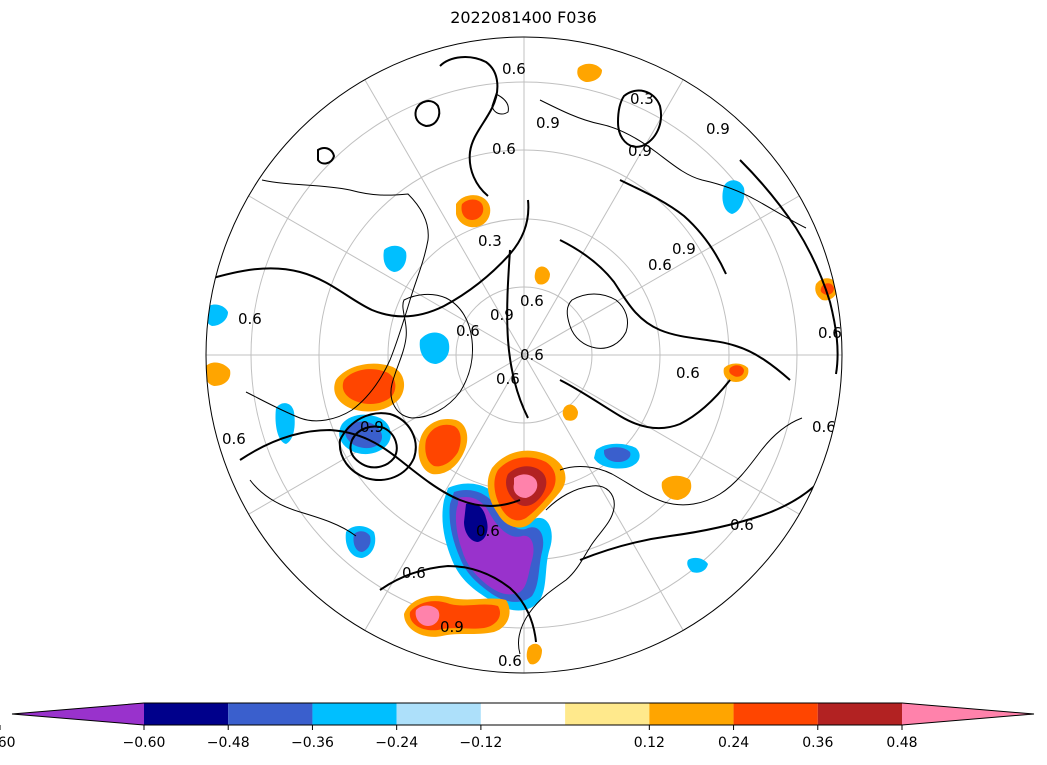 The width and height of the screenshot is (1047, 765). Describe the element at coordinates (523, 17) in the screenshot. I see `map-title: 2022081400 F036` at that location.